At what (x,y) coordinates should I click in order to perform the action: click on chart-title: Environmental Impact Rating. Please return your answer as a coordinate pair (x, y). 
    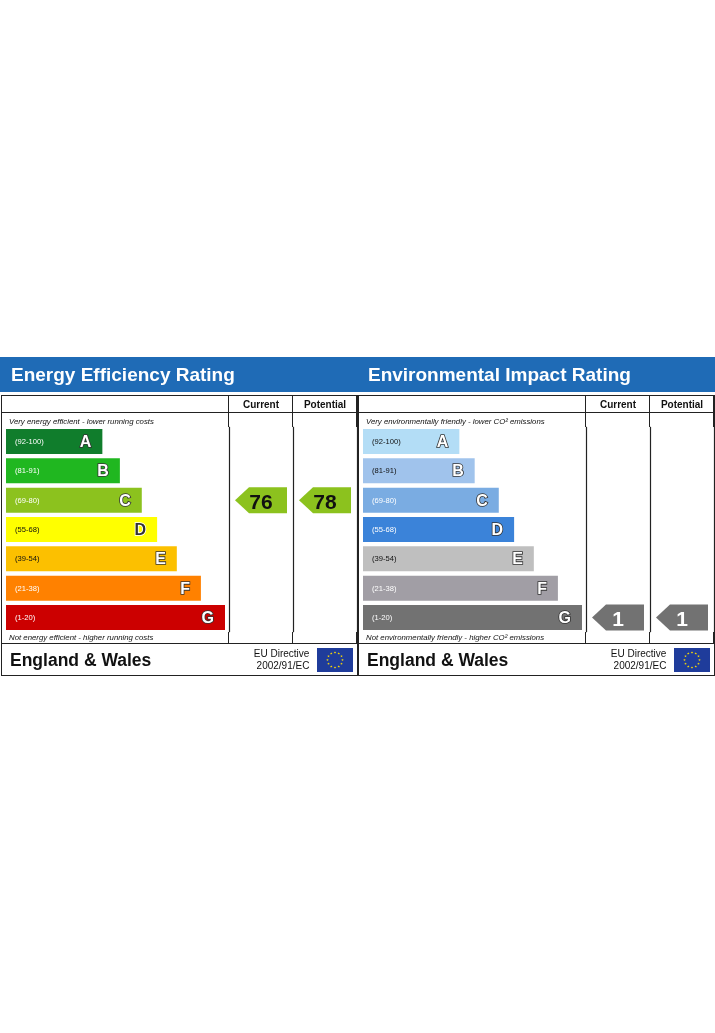
    Looking at the image, I should click on (499, 374).